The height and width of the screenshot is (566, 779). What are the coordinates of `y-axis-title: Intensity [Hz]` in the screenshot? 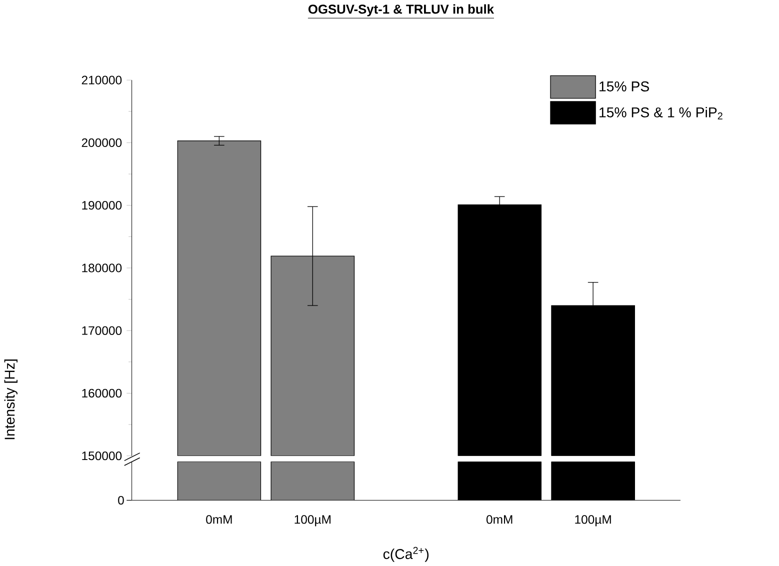 It's located at (11, 399).